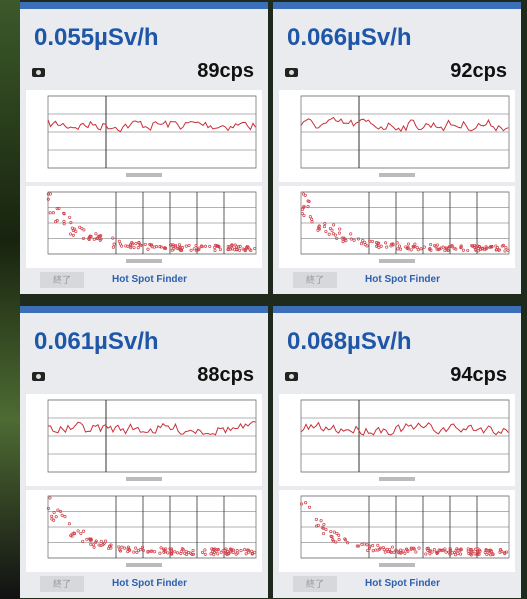 This screenshot has height=599, width=527. I want to click on chart-graphic, so click(405, 440).